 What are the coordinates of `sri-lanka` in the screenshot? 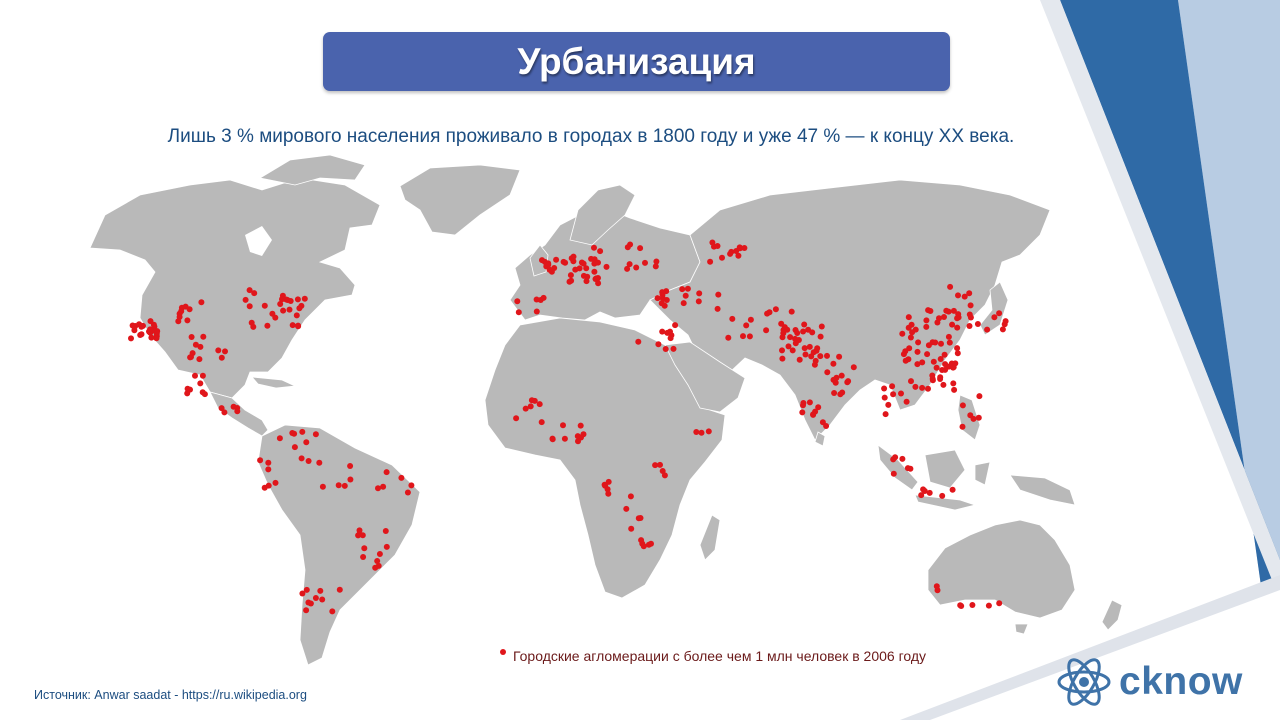 It's located at (820, 439).